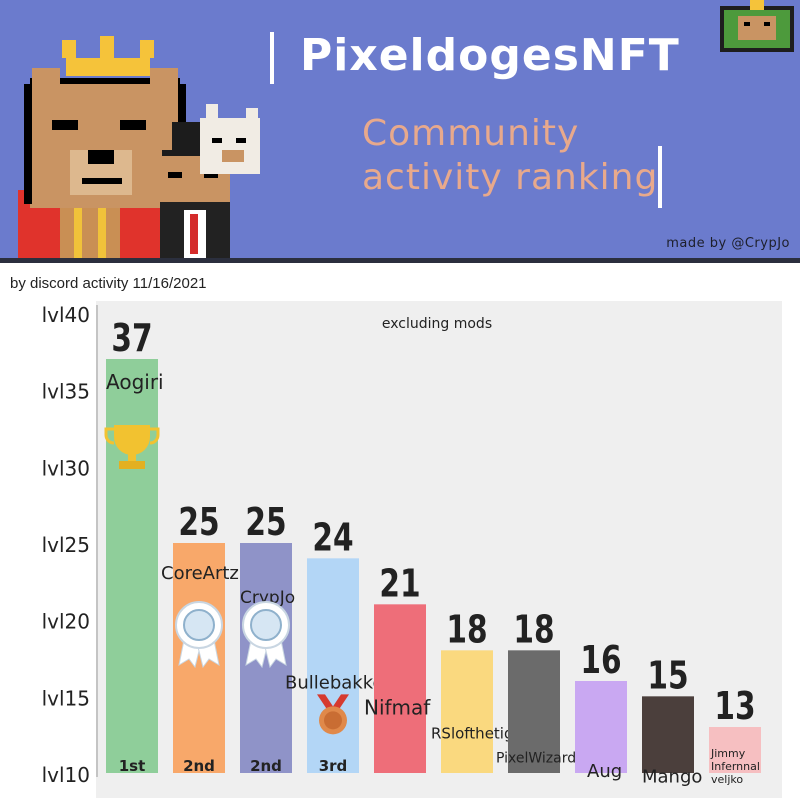 Image resolution: width=800 pixels, height=800 pixels. Describe the element at coordinates (66, 545) in the screenshot. I see `y-tick-label: lvl25` at that location.